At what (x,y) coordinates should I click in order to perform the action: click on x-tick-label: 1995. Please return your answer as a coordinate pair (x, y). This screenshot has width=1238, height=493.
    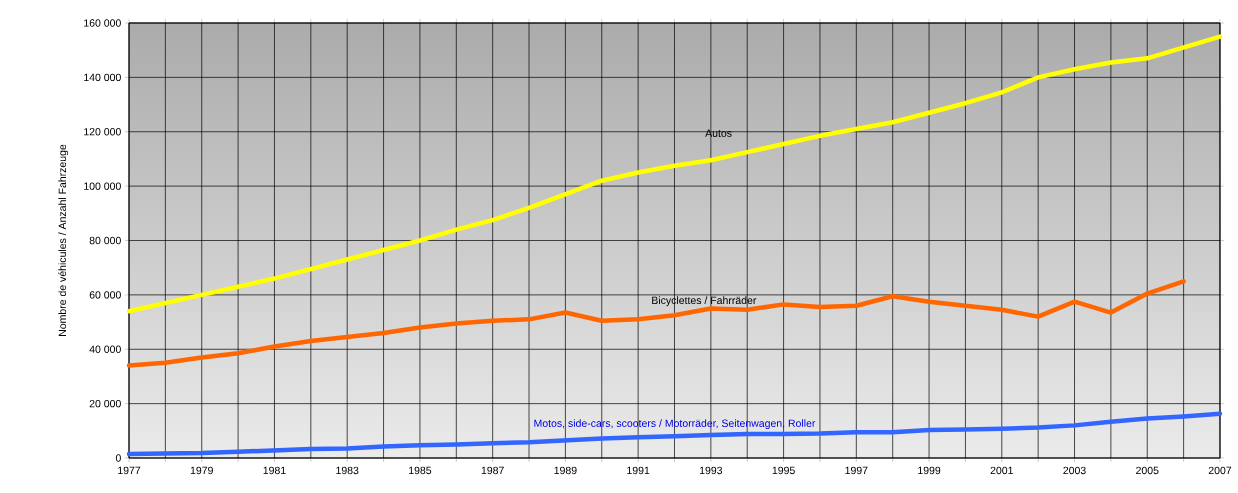
    Looking at the image, I should click on (783, 470).